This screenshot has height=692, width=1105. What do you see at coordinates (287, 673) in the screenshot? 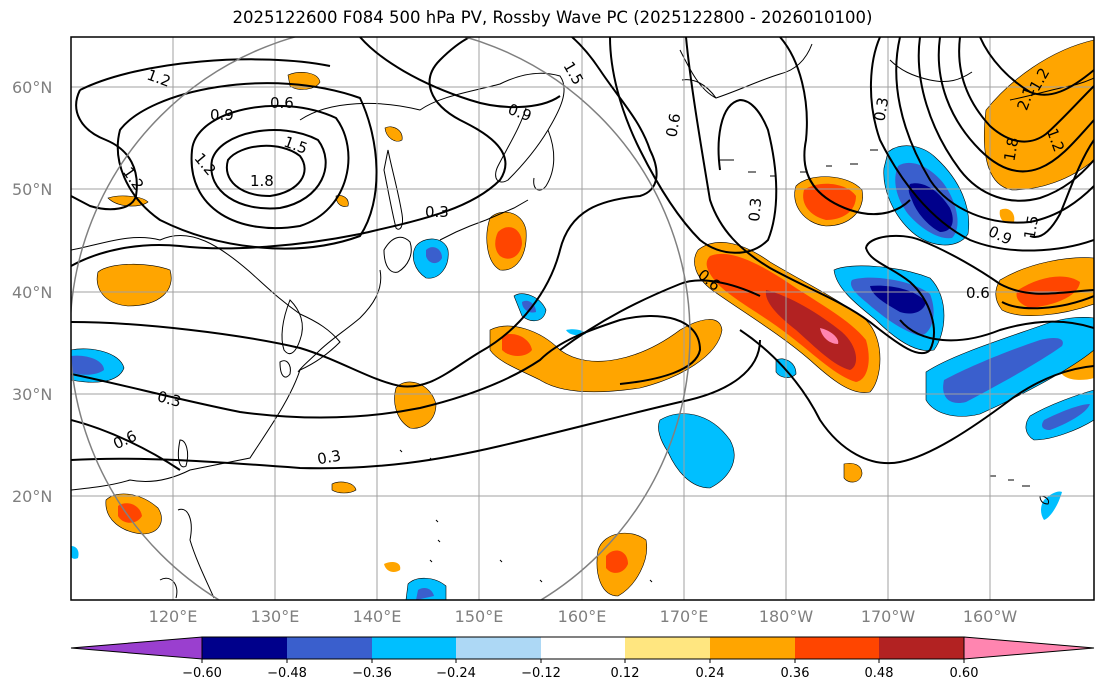
I see `colorbar-label: −0.48` at bounding box center [287, 673].